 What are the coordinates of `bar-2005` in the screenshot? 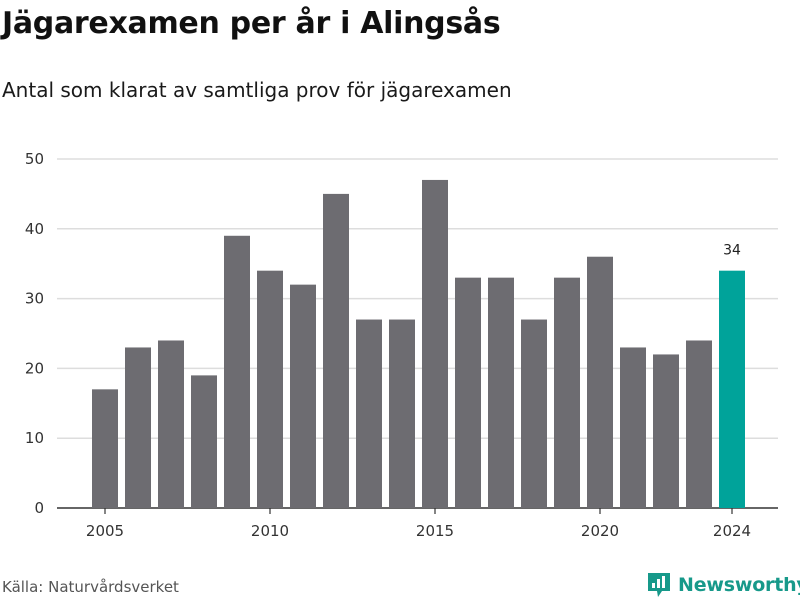 It's located at (105, 448).